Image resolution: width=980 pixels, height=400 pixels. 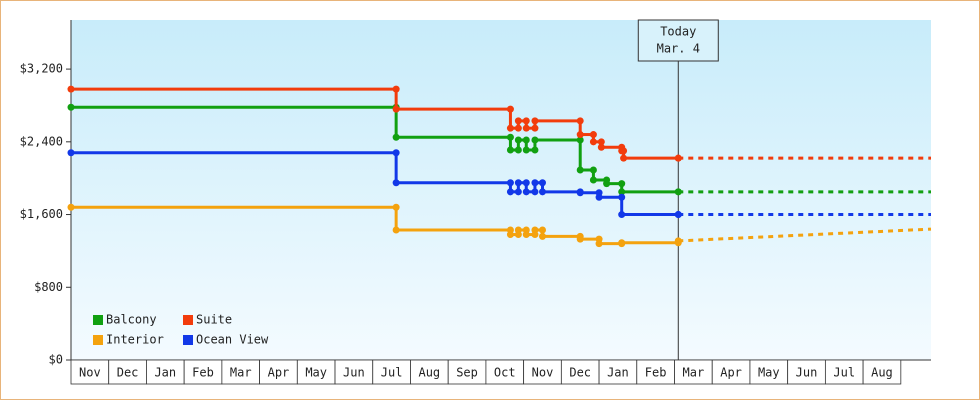 What do you see at coordinates (48, 287) in the screenshot?
I see `y-tick-label: $800` at bounding box center [48, 287].